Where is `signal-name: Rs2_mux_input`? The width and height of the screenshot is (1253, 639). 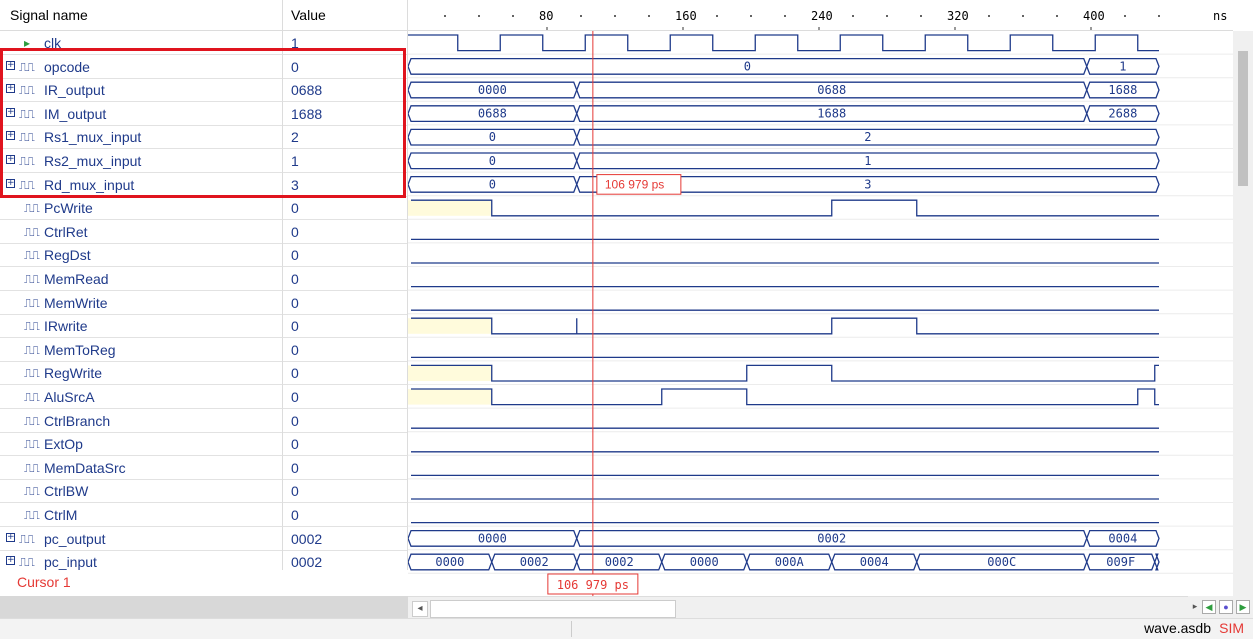 signal-name: Rs2_mux_input is located at coordinates (93, 161).